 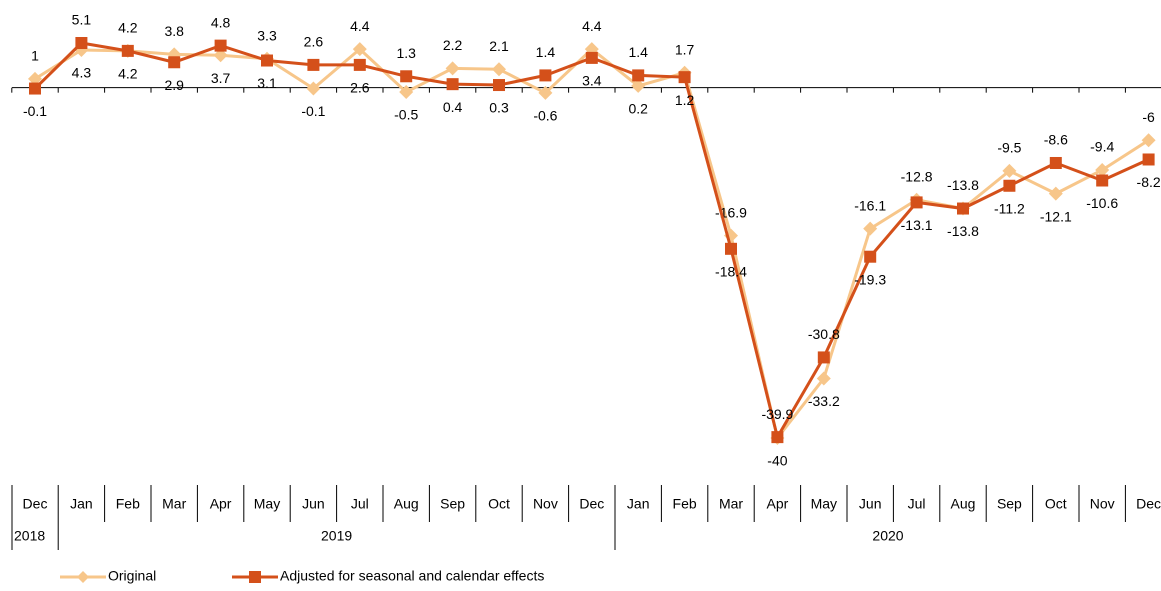 What do you see at coordinates (870, 205) in the screenshot?
I see `data-label: -16.1` at bounding box center [870, 205].